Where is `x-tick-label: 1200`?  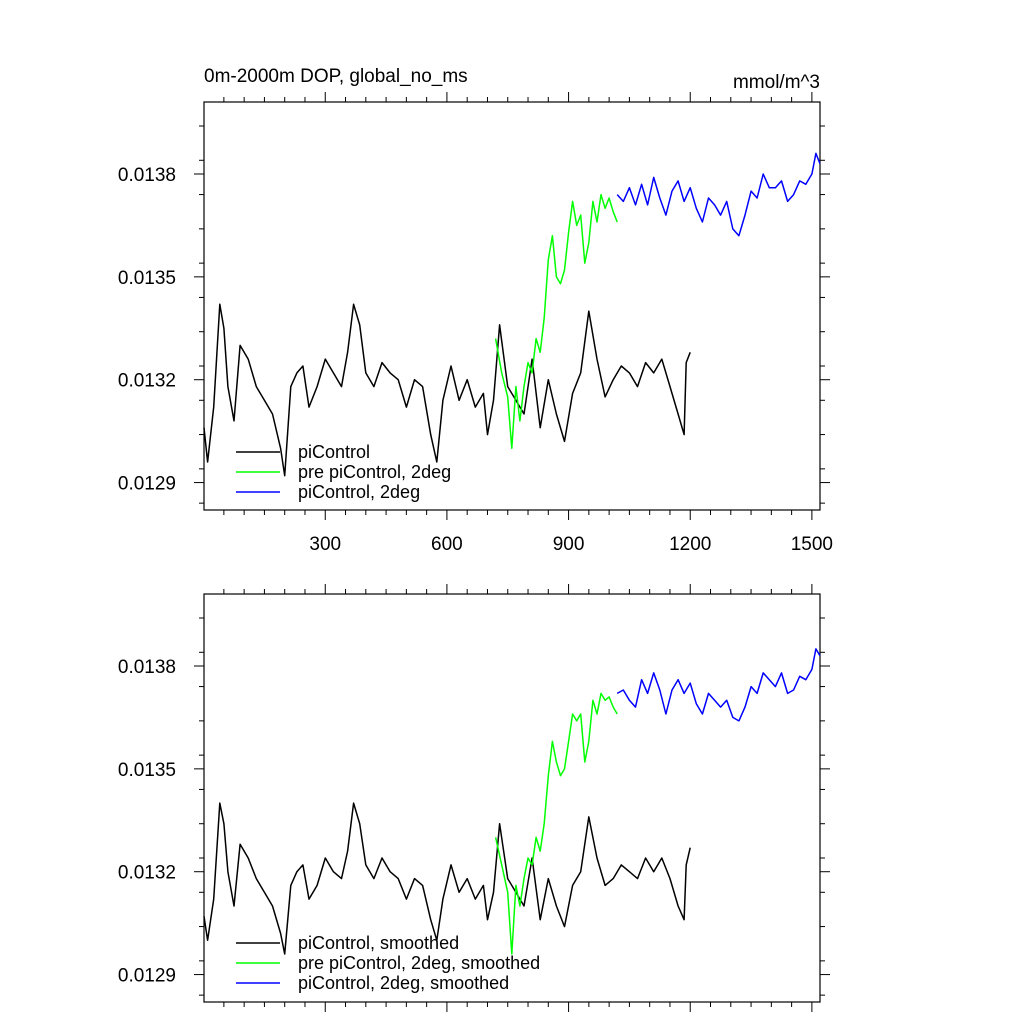 x-tick-label: 1200 is located at coordinates (690, 544).